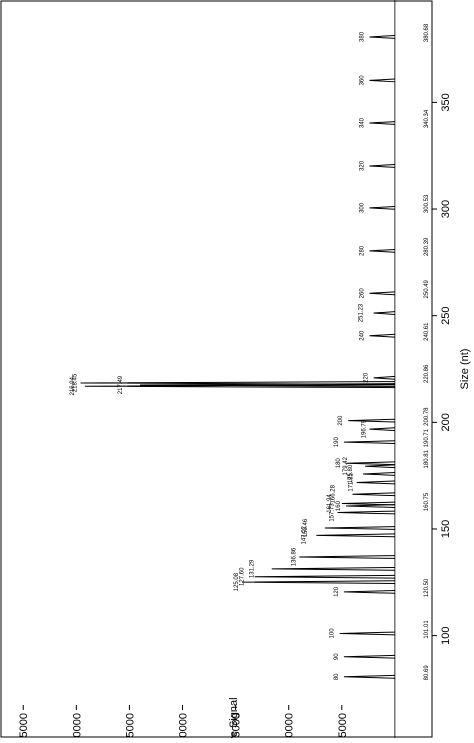 This screenshot has width=474, height=743. Describe the element at coordinates (427, 288) in the screenshot. I see `size-label: 250.49` at that location.